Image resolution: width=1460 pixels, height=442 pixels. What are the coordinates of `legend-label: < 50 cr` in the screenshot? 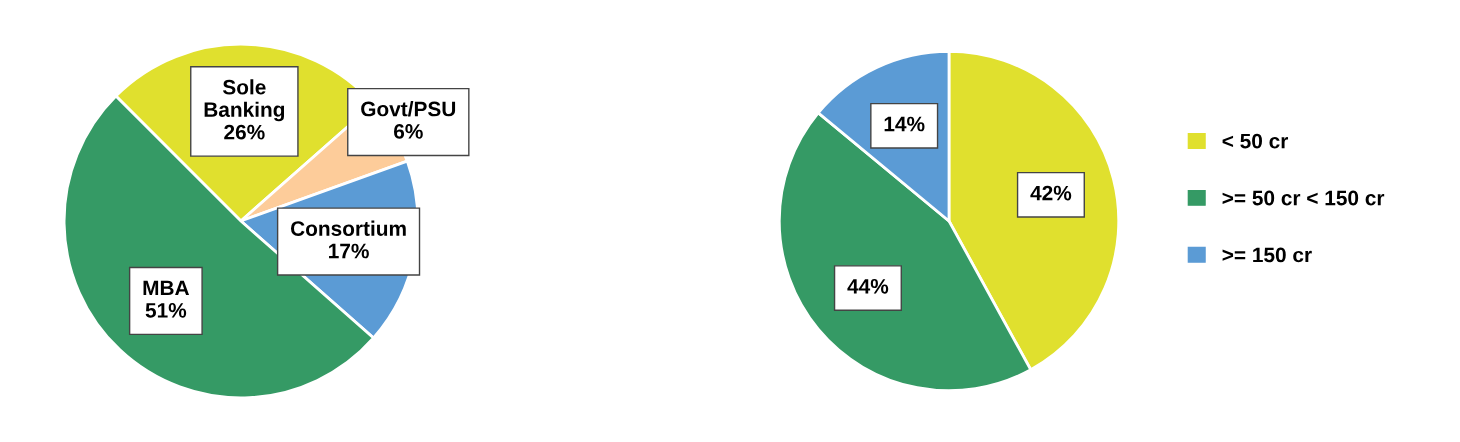 It's located at (1255, 141).